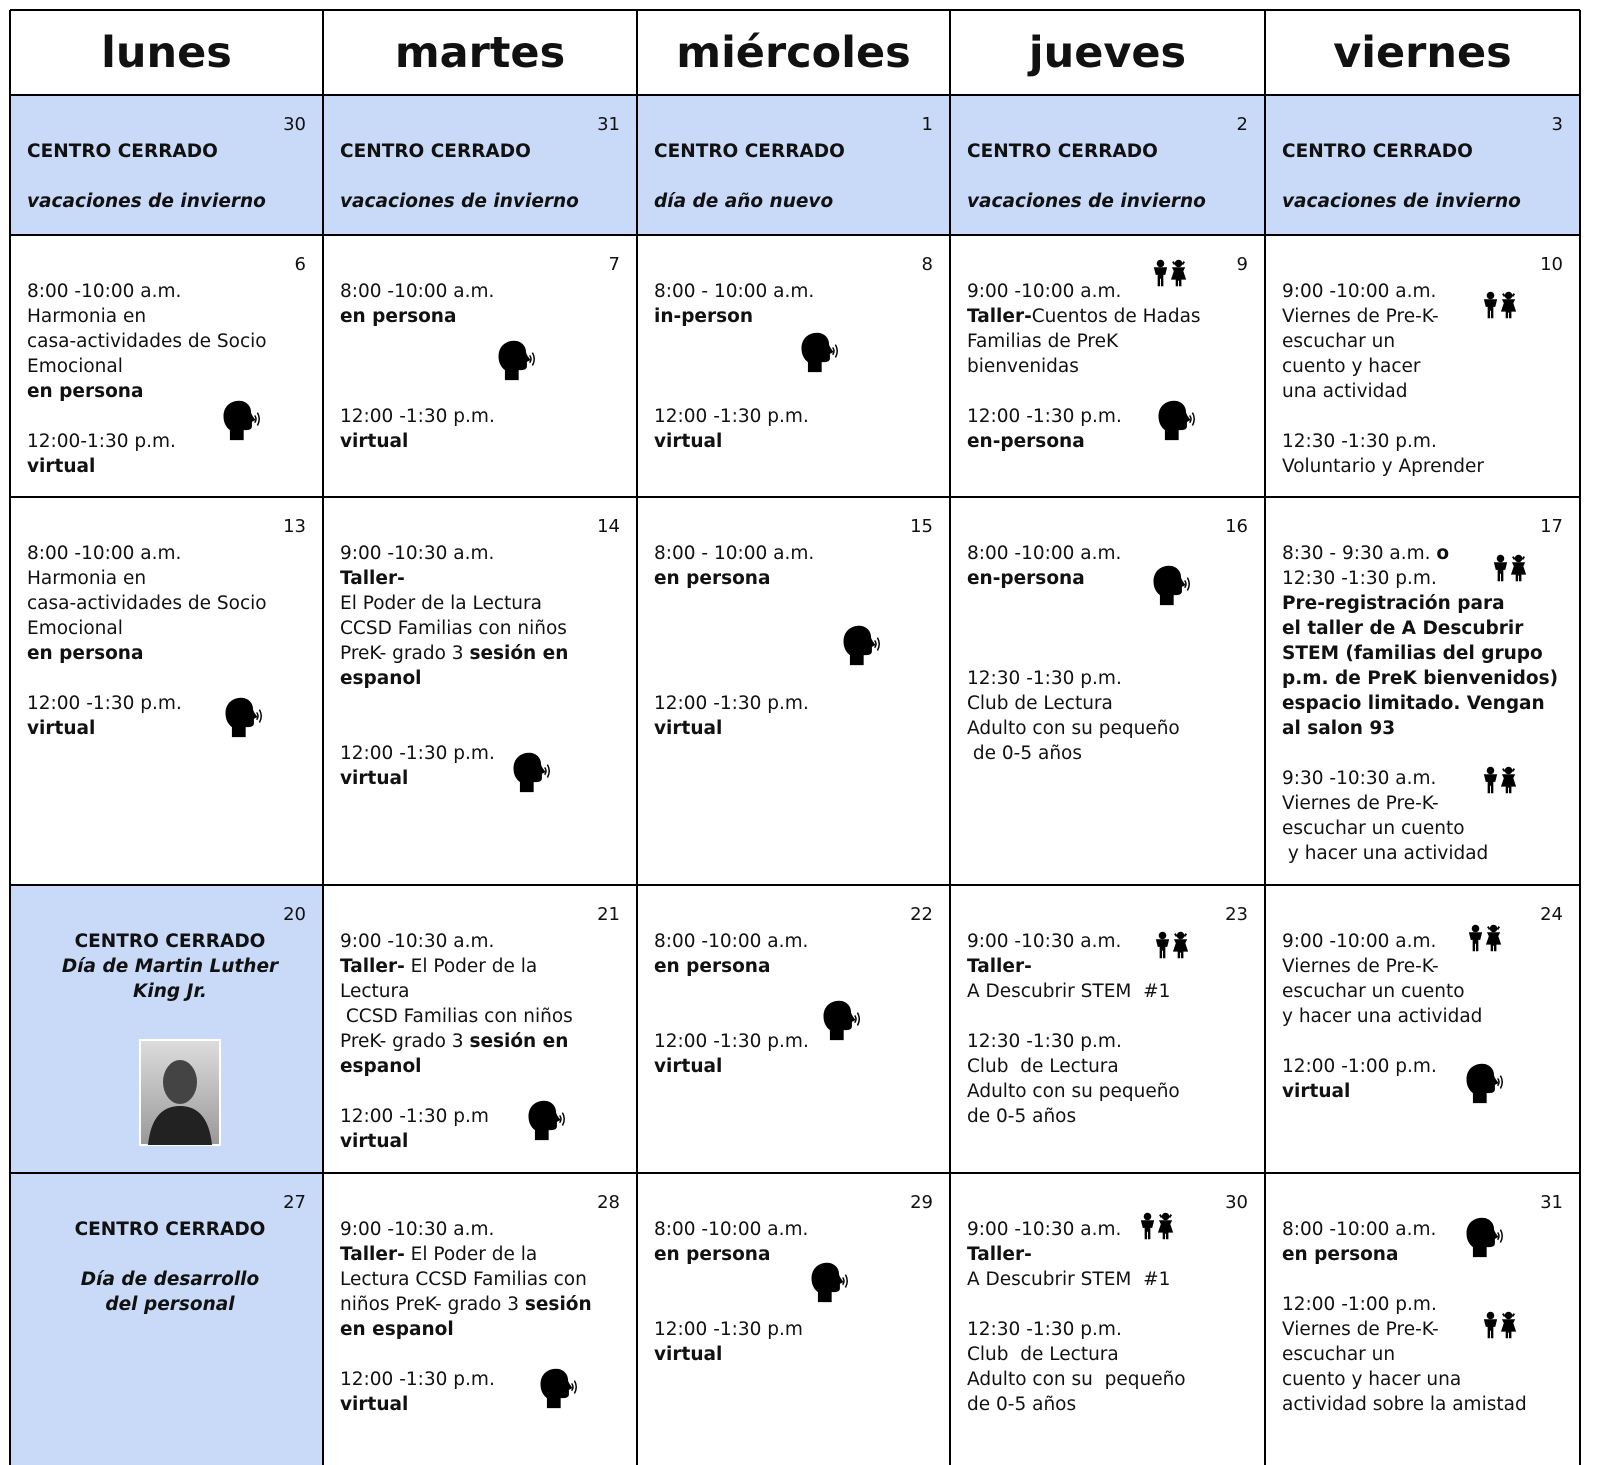 The image size is (1602, 1465). I want to click on event-text: del personal, so click(170, 1304).